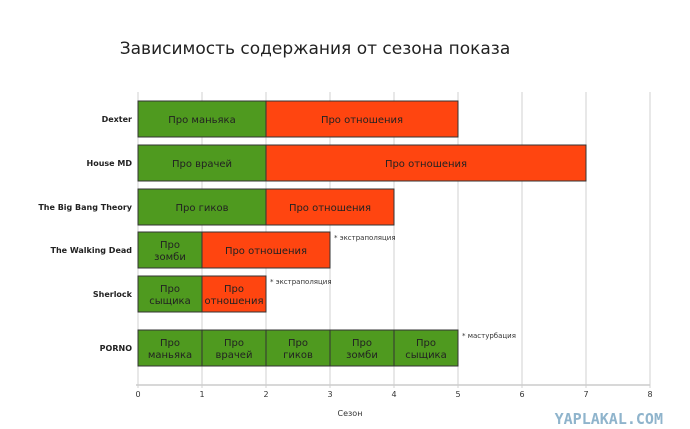 This screenshot has width=690, height=429. I want to click on x-tick-label: 2, so click(265, 394).